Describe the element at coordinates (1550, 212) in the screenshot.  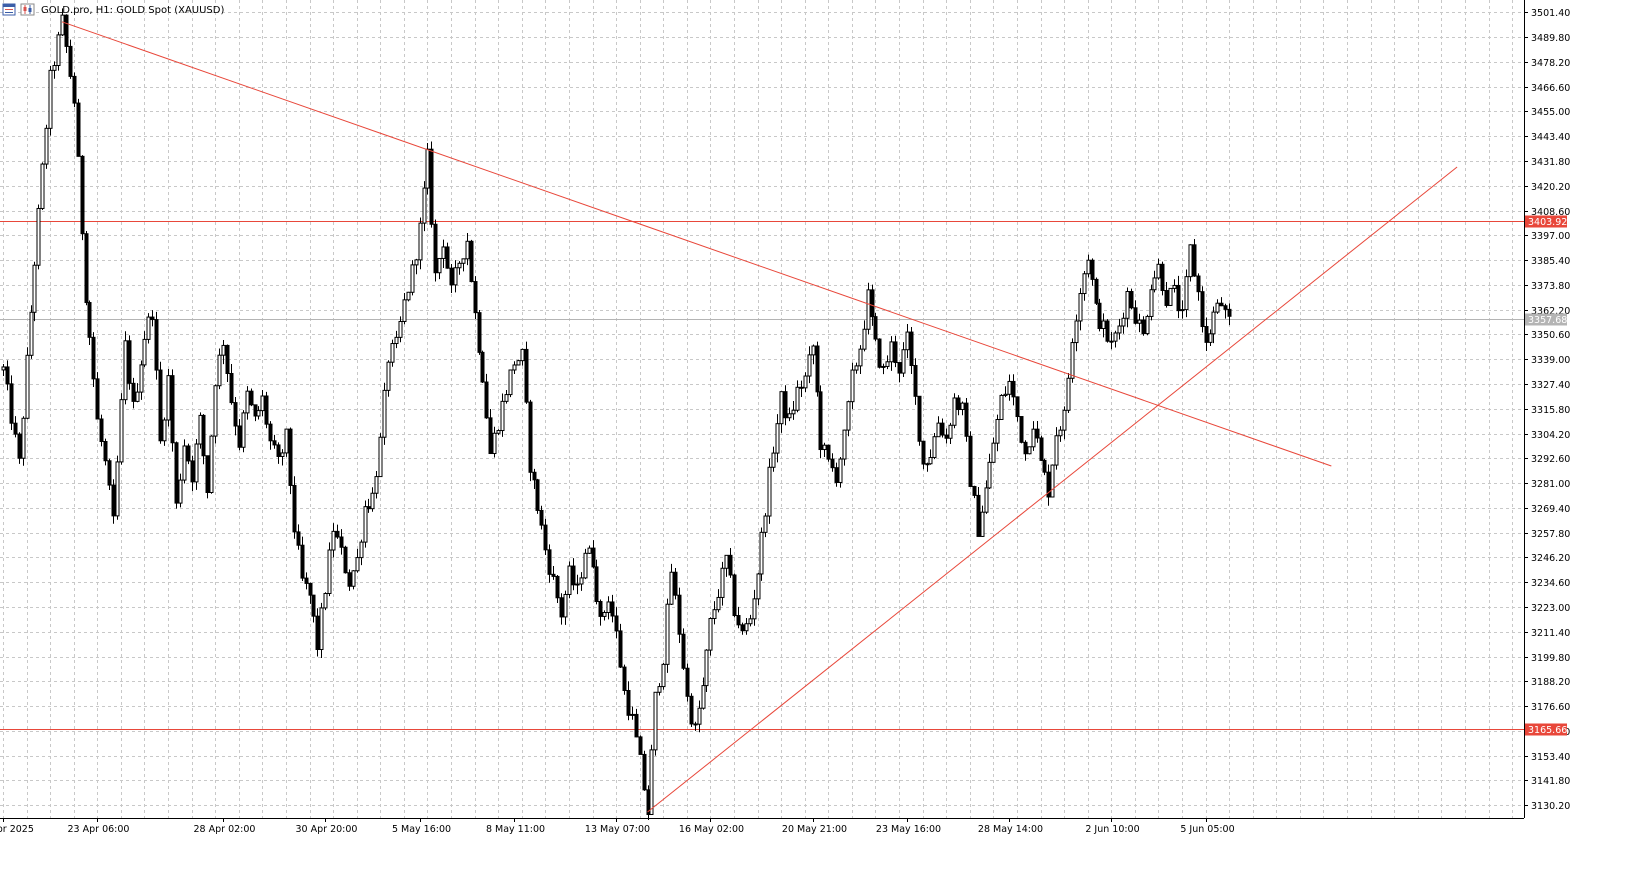
I see `y-tick-label: 3408.60` at that location.